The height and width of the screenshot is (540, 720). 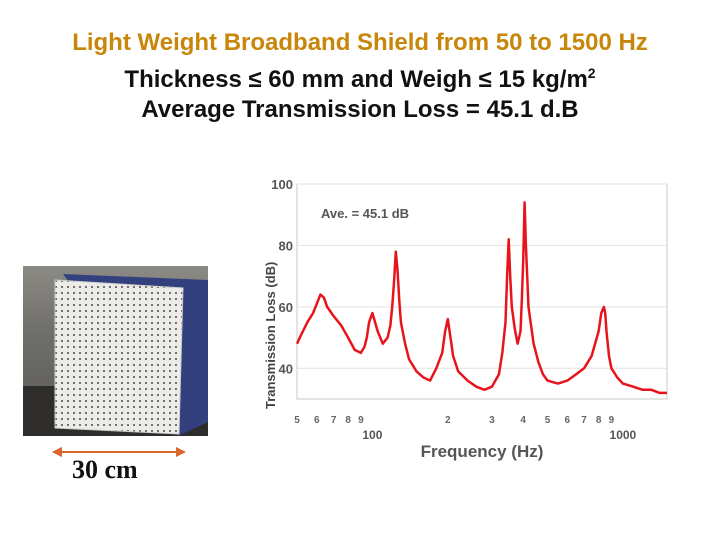 What do you see at coordinates (492, 420) in the screenshot?
I see `x-minor-tick-label: 3` at bounding box center [492, 420].